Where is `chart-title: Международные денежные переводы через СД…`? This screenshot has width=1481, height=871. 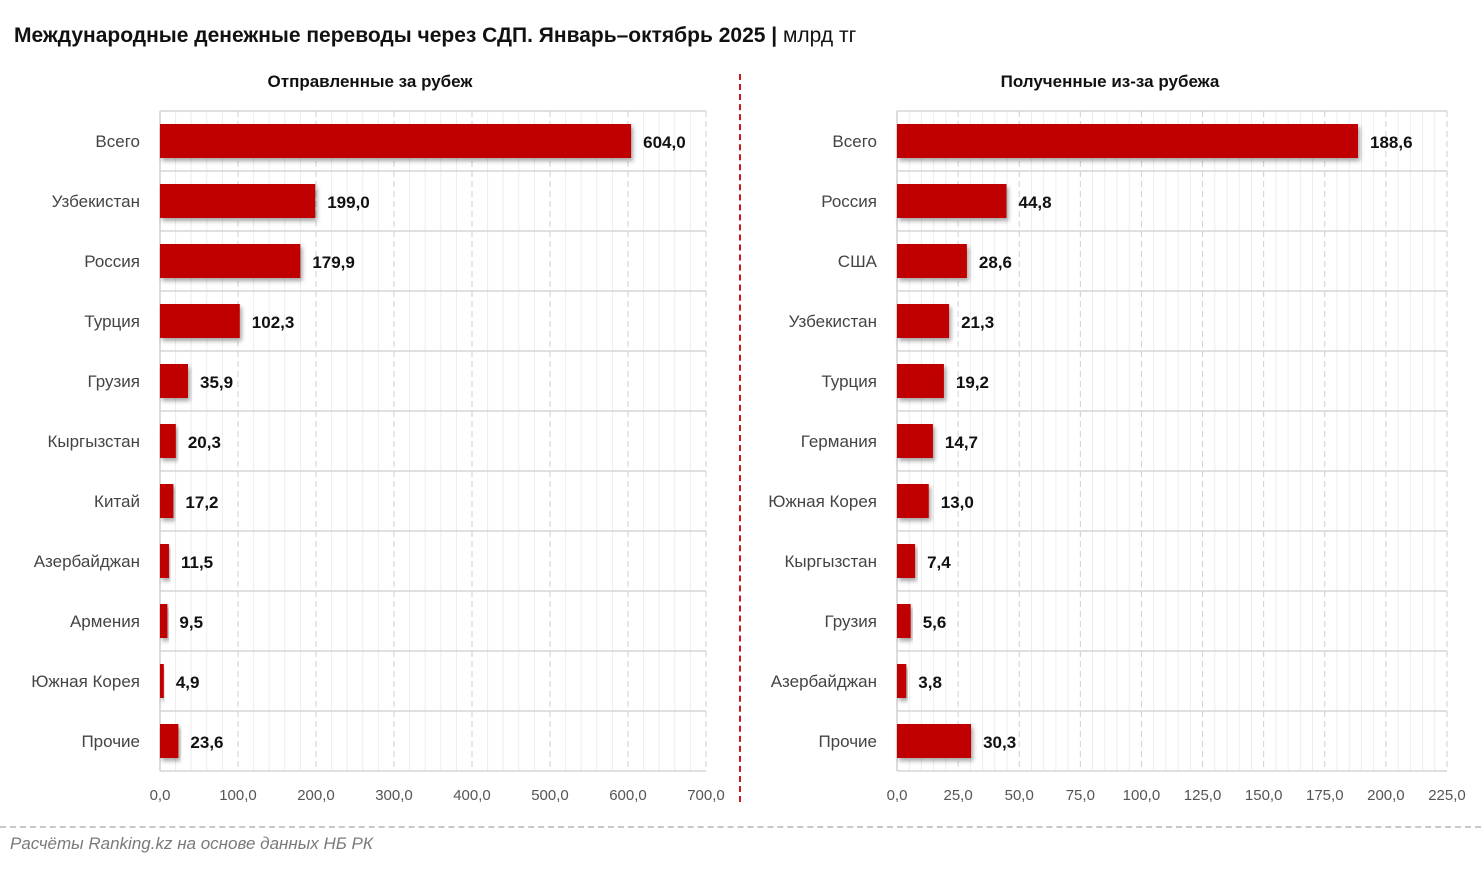
chart-title: Международные денежные переводы через СД… is located at coordinates (435, 35).